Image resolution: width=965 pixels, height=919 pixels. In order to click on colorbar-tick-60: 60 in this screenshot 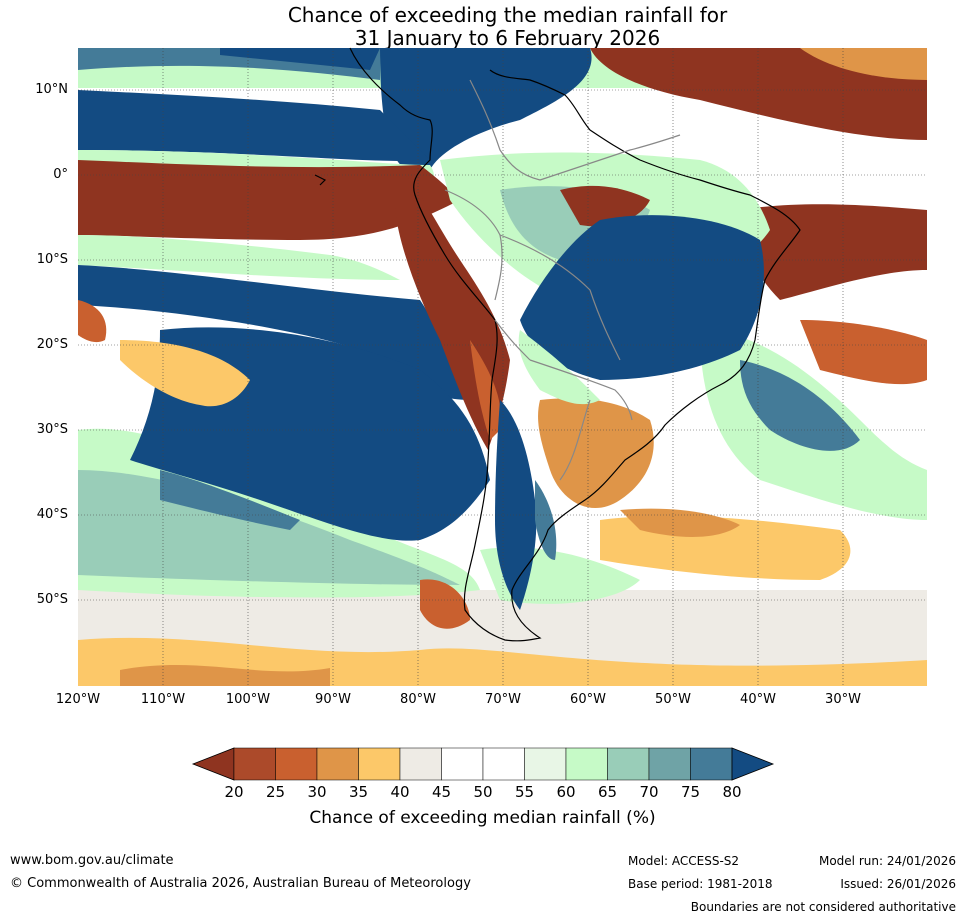, I will do `click(566, 792)`.